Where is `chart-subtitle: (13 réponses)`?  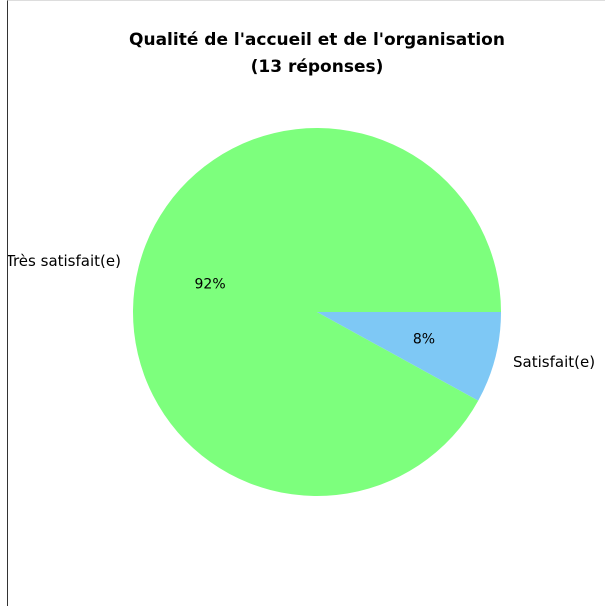
chart-subtitle: (13 réponses) is located at coordinates (317, 67).